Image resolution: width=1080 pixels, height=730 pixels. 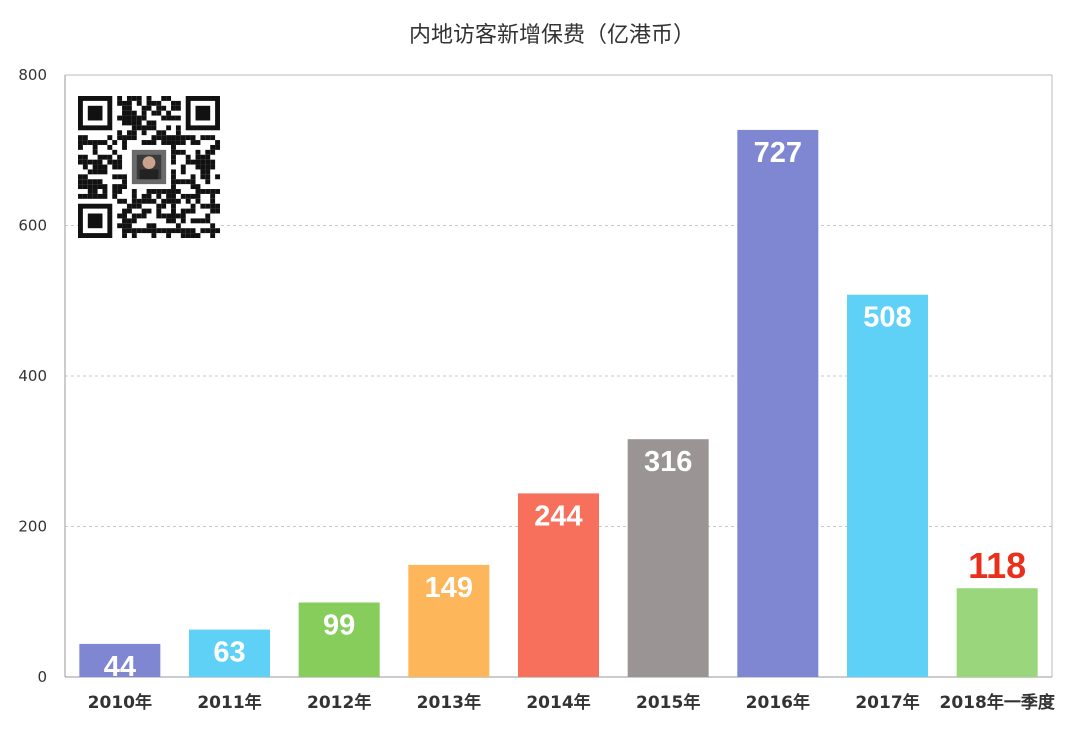 I want to click on data-label: 44, so click(x=120, y=667).